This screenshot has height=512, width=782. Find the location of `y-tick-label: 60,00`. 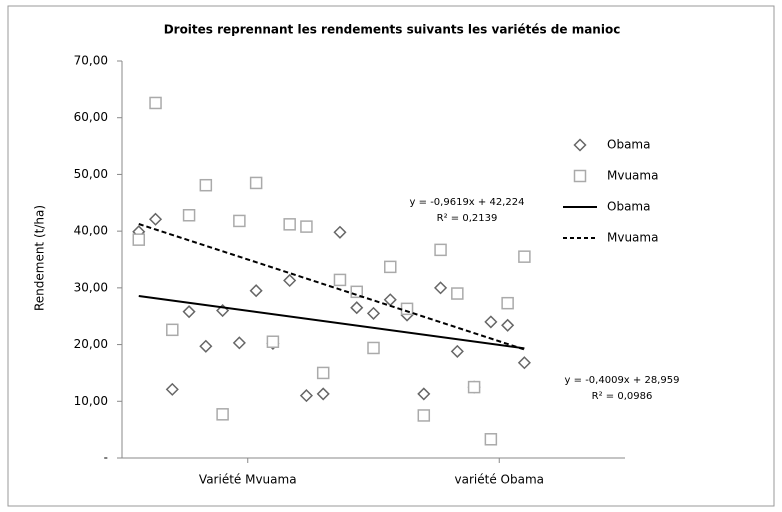

y-tick-label: 60,00 is located at coordinates (91, 117).